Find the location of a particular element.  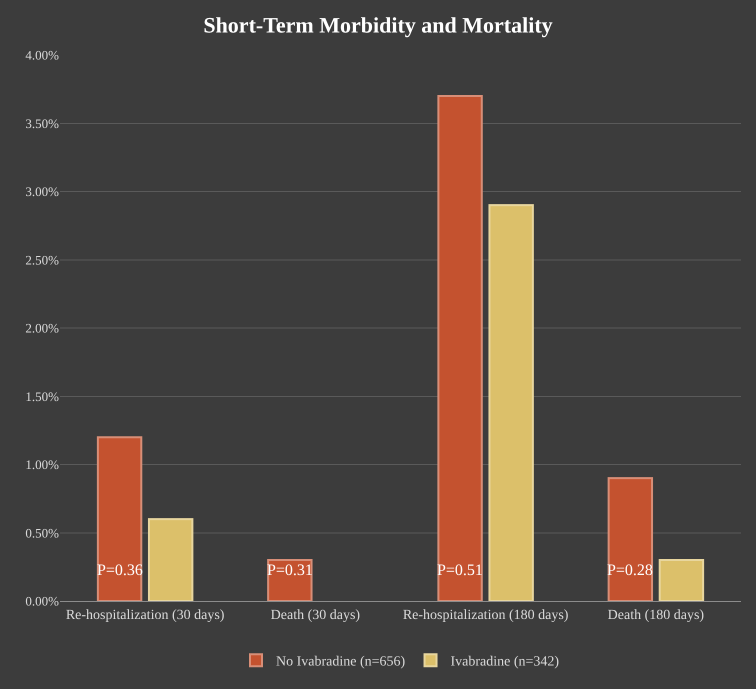

y-tick-label: 0.00% is located at coordinates (42, 601).